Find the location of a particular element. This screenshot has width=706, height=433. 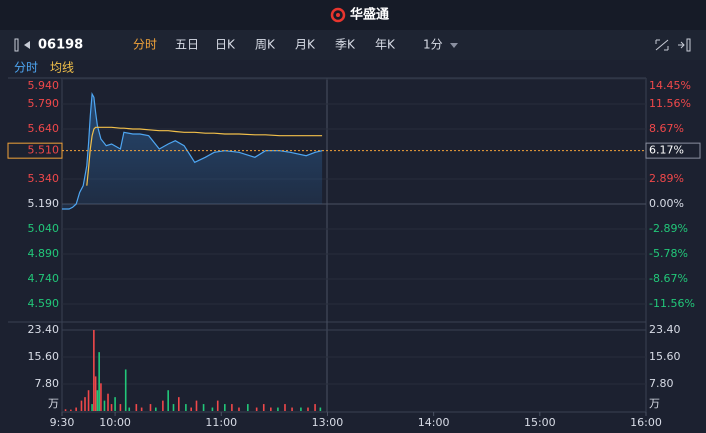

tab: 月K is located at coordinates (305, 45).